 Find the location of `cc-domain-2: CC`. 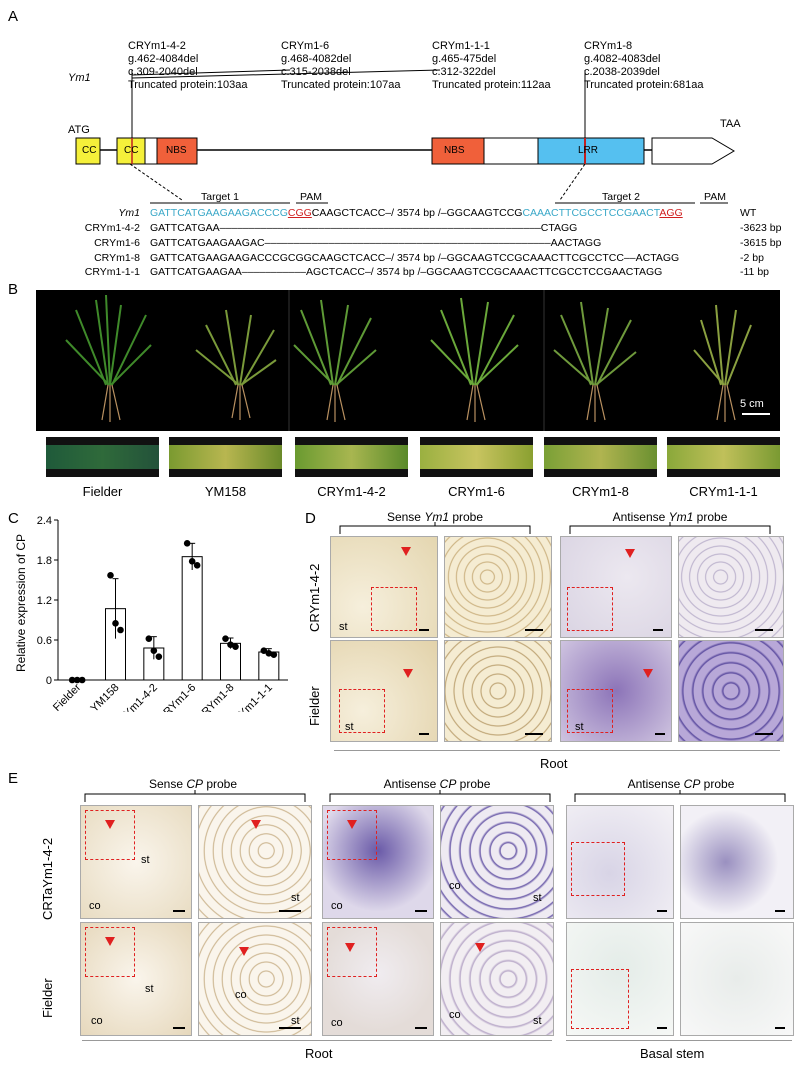

cc-domain-2: CC is located at coordinates (131, 150).